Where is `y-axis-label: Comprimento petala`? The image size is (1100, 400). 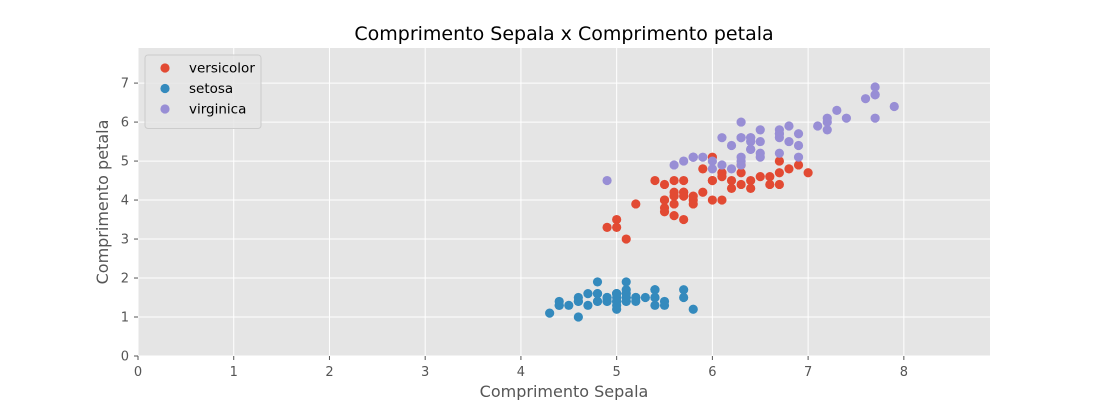 y-axis-label: Comprimento petala is located at coordinates (102, 202).